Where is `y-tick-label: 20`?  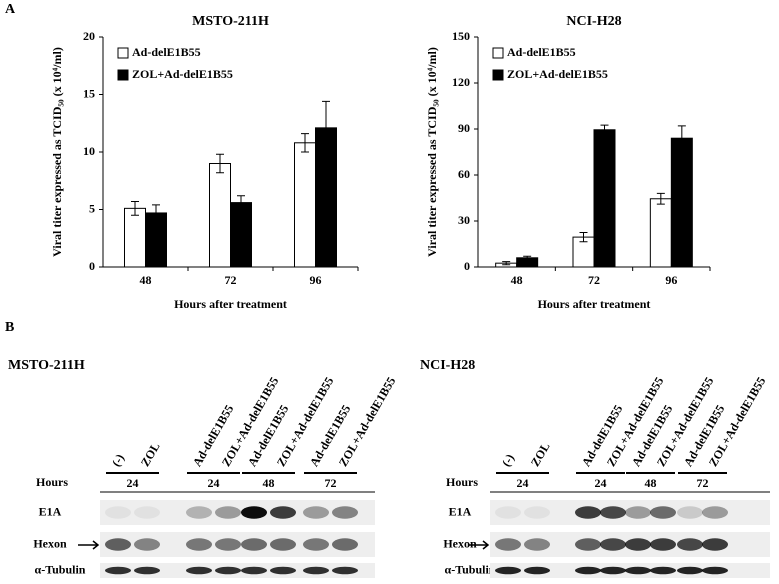 y-tick-label: 20 is located at coordinates (89, 36).